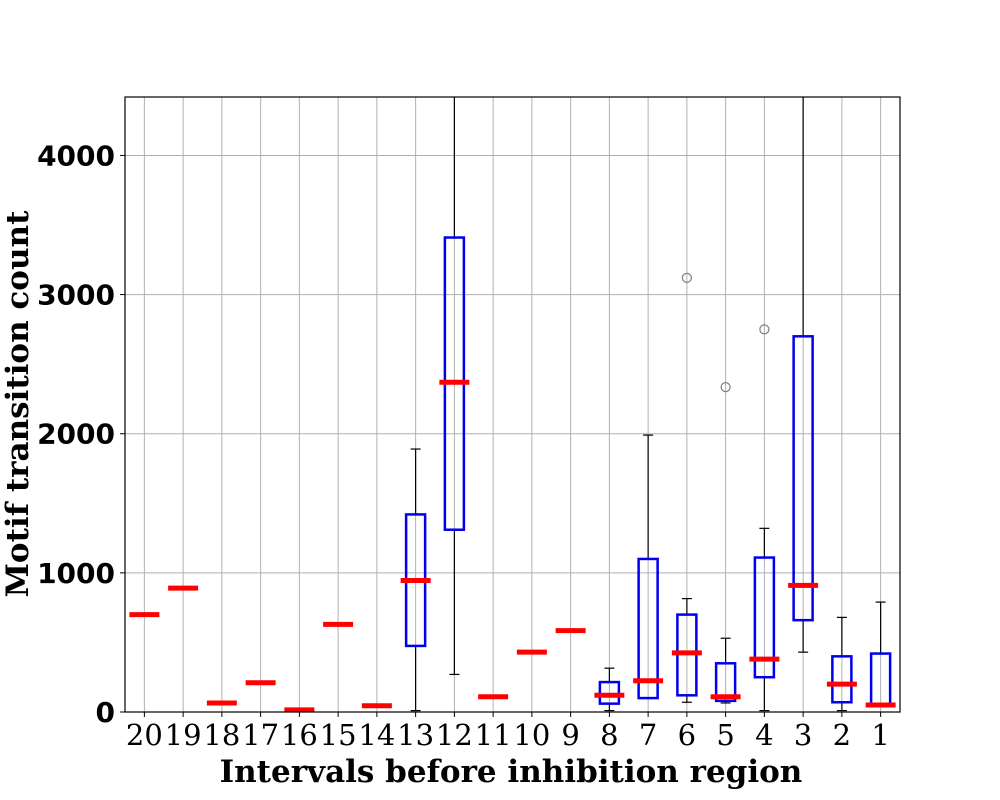  What do you see at coordinates (338, 735) in the screenshot?
I see `x-tick-label: 15` at bounding box center [338, 735].